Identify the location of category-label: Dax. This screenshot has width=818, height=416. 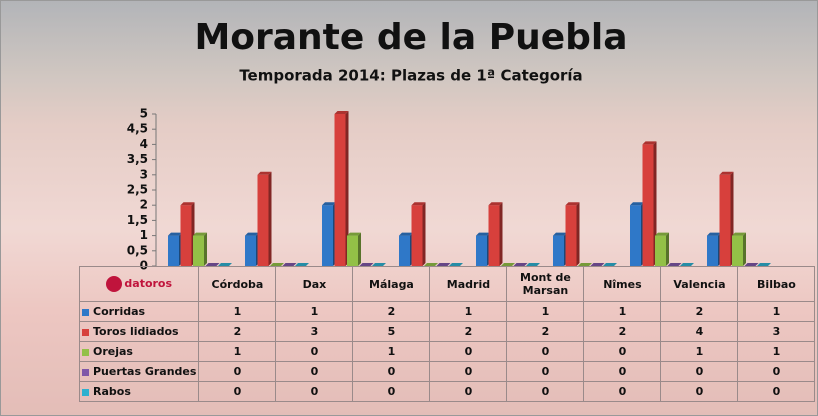
(314, 284).